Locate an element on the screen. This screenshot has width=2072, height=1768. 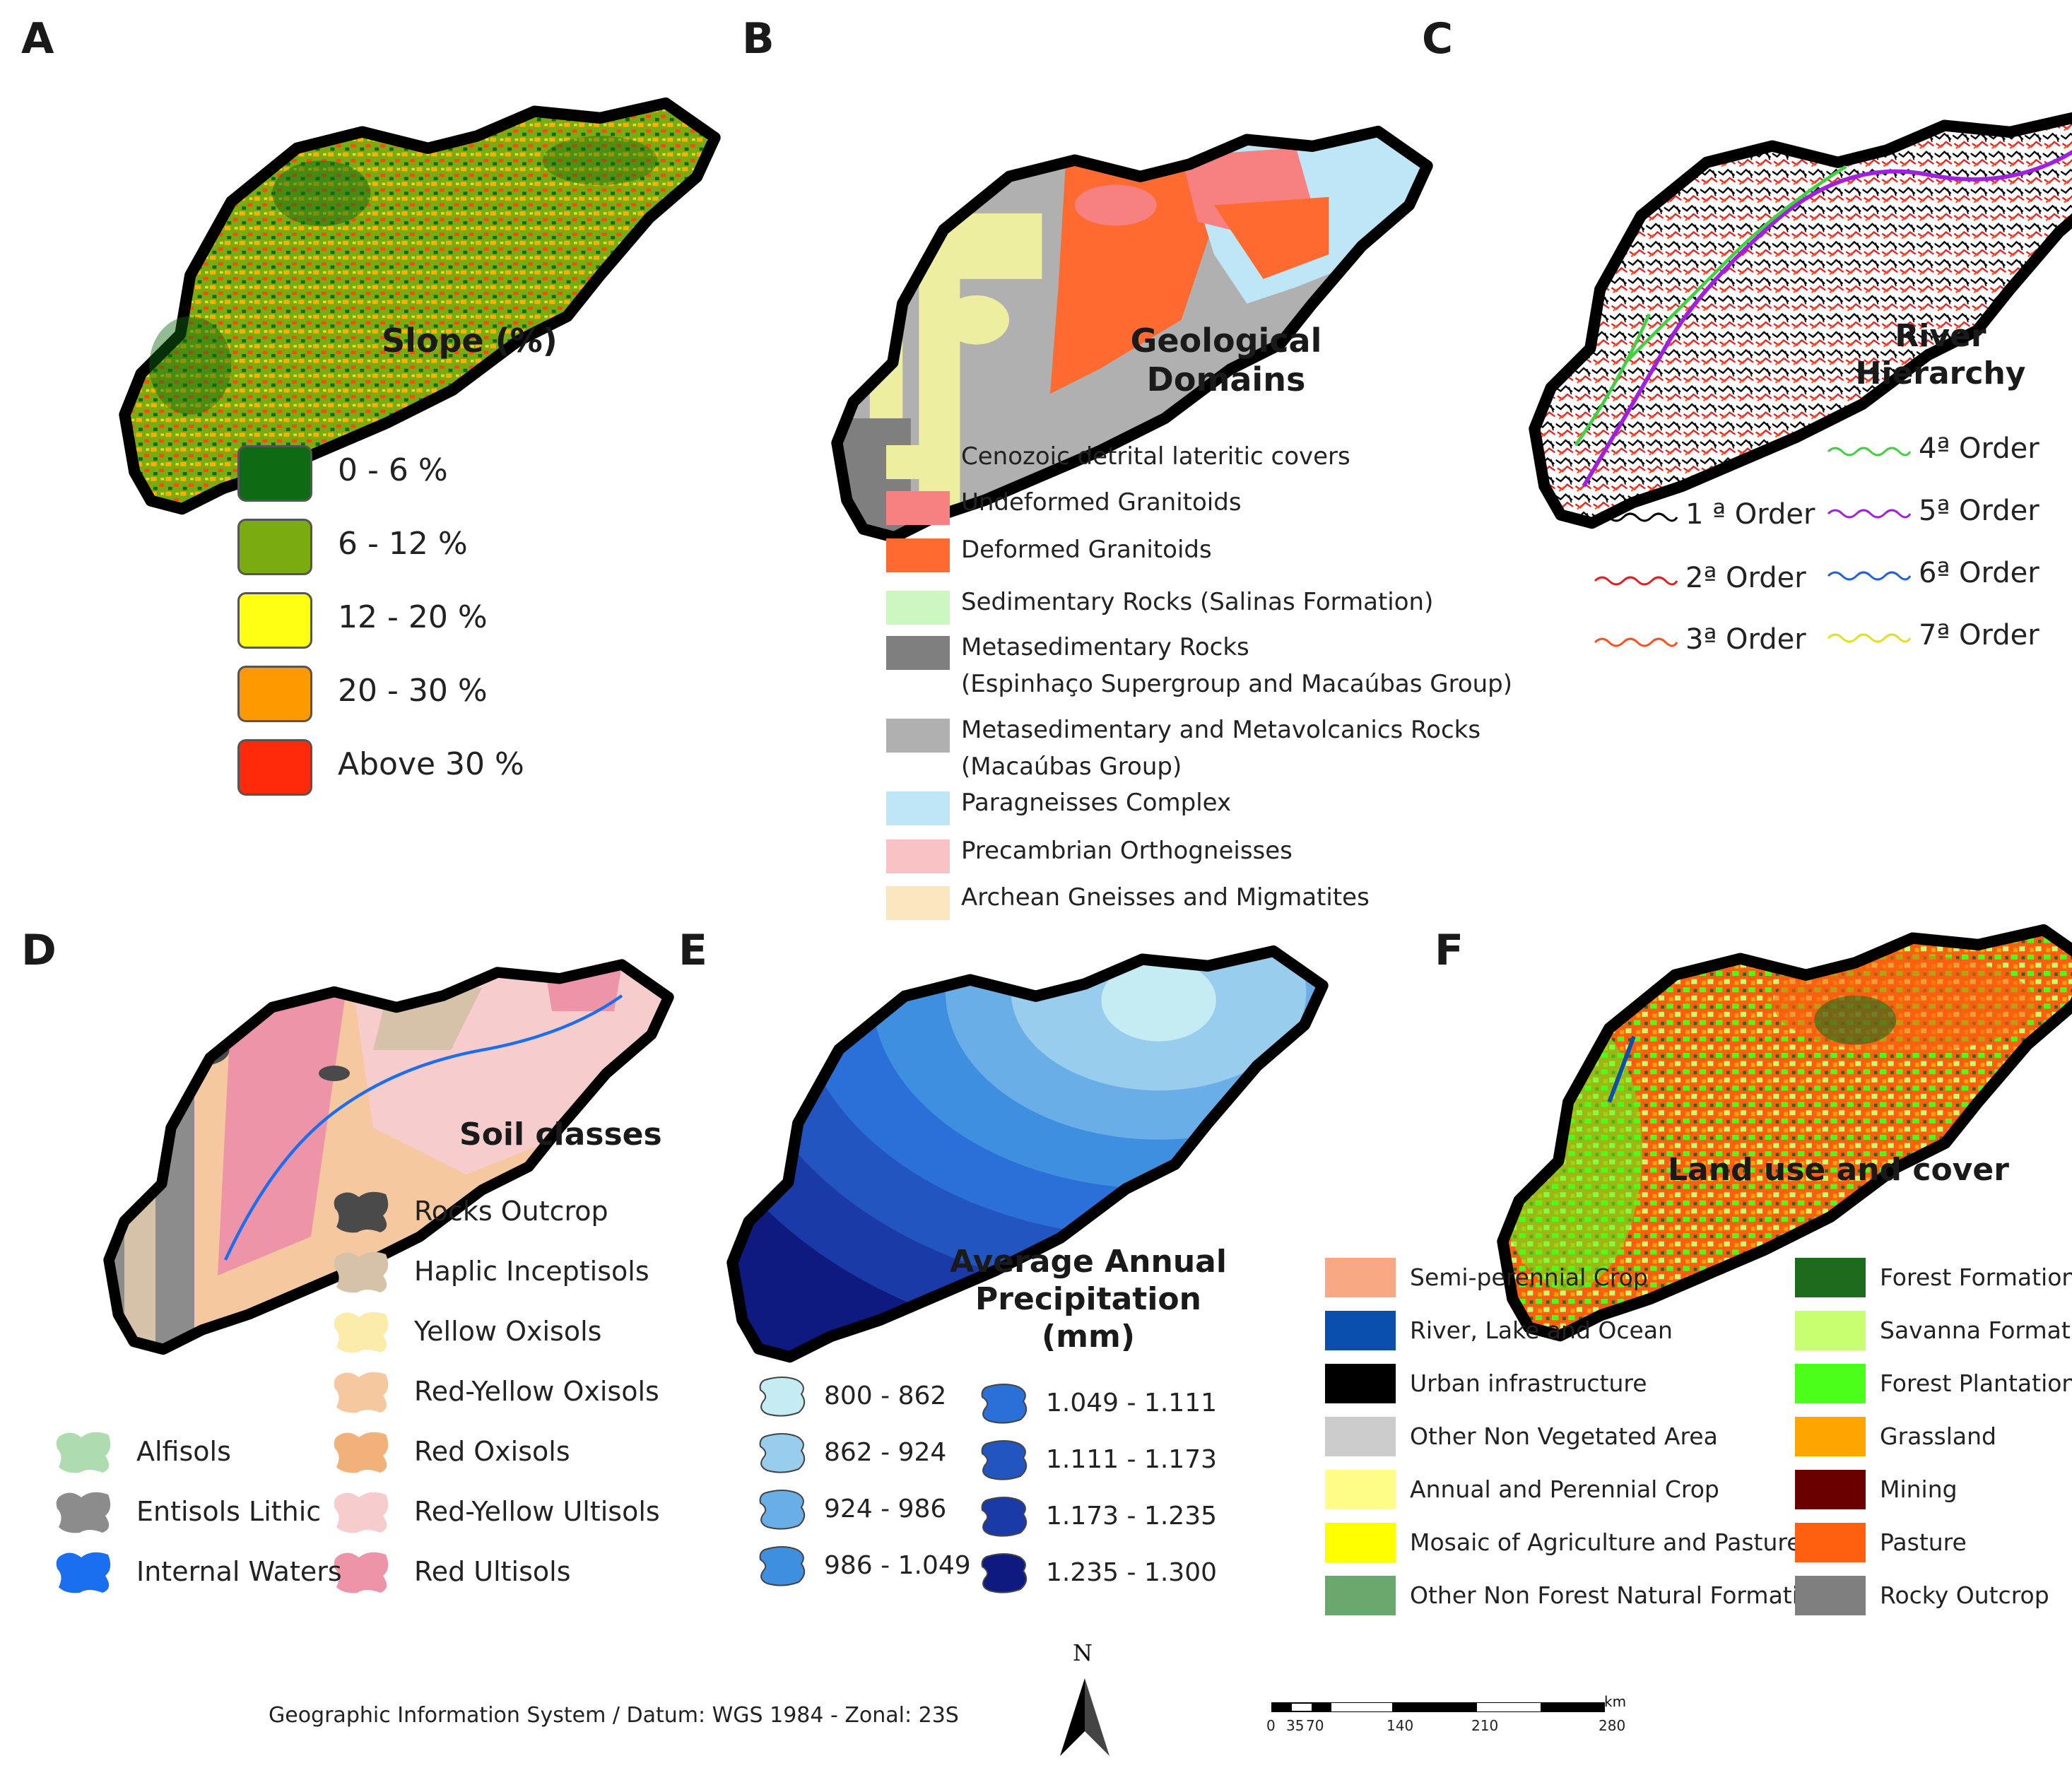
legend-label: River, Lake and Ocean is located at coordinates (1541, 1330).